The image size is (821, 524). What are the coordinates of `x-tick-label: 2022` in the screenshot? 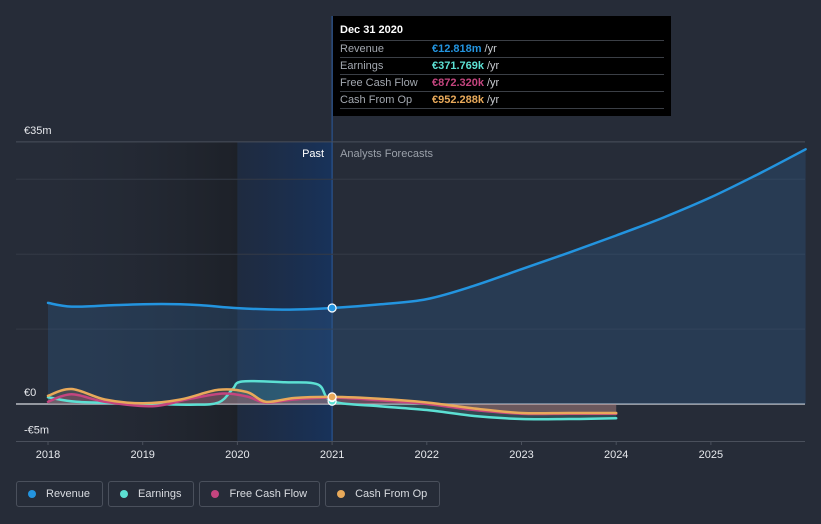 It's located at (427, 455).